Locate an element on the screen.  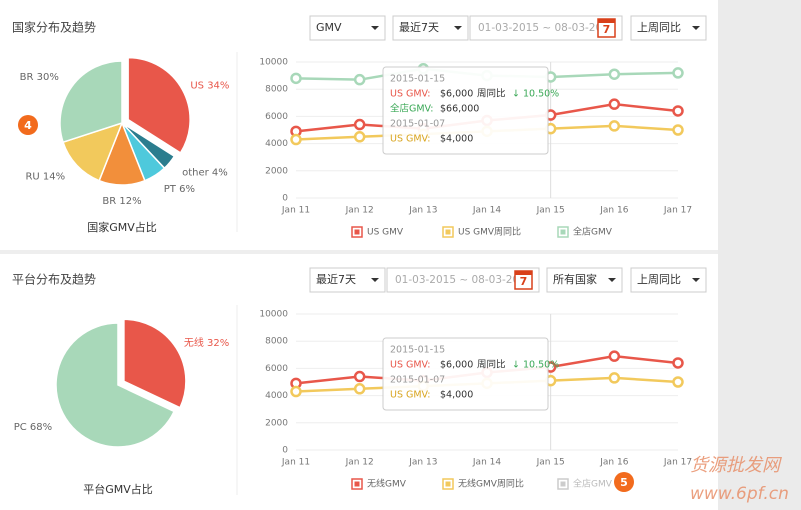
watermark: www.6pf.cn is located at coordinates (739, 494).